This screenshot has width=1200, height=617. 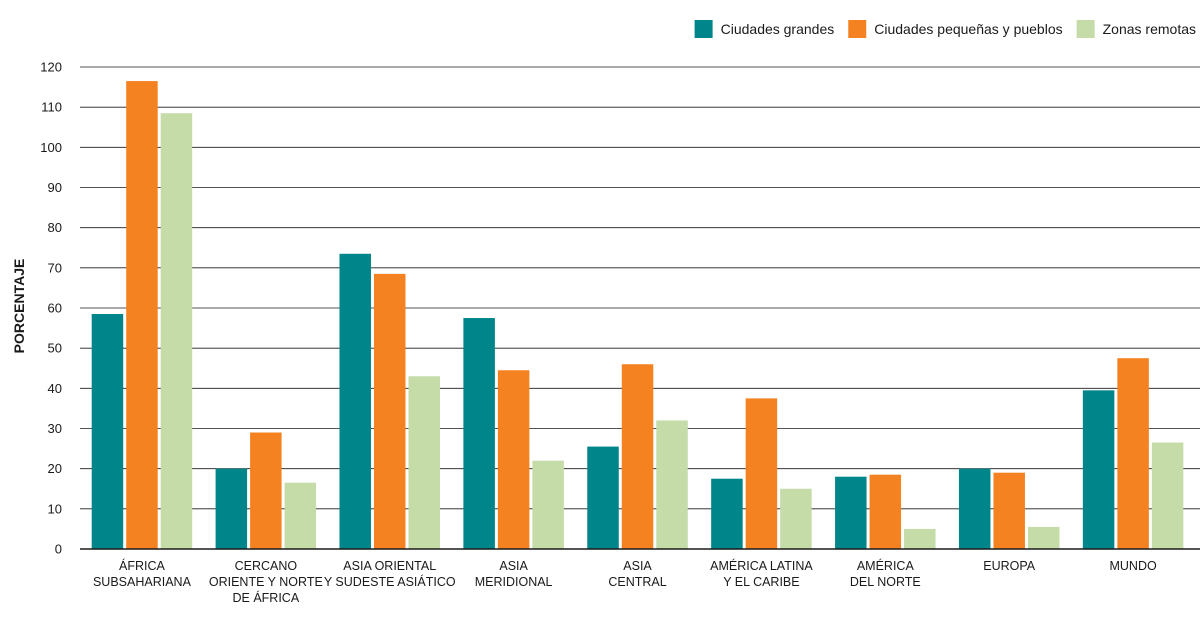 What do you see at coordinates (51, 67) in the screenshot?
I see `y-tick-label: 120` at bounding box center [51, 67].